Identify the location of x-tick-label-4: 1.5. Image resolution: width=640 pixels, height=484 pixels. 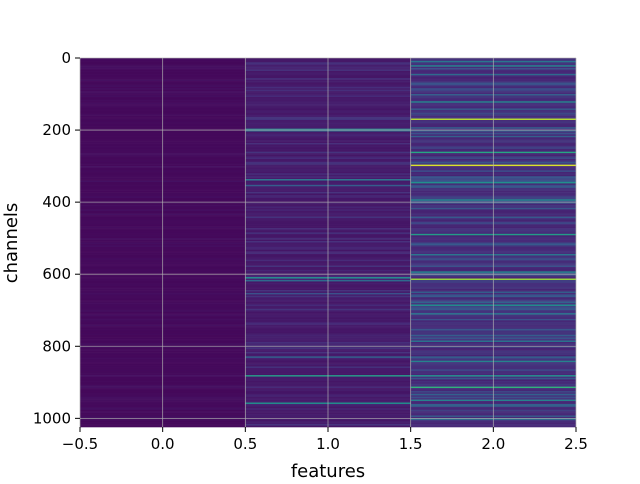
(411, 444).